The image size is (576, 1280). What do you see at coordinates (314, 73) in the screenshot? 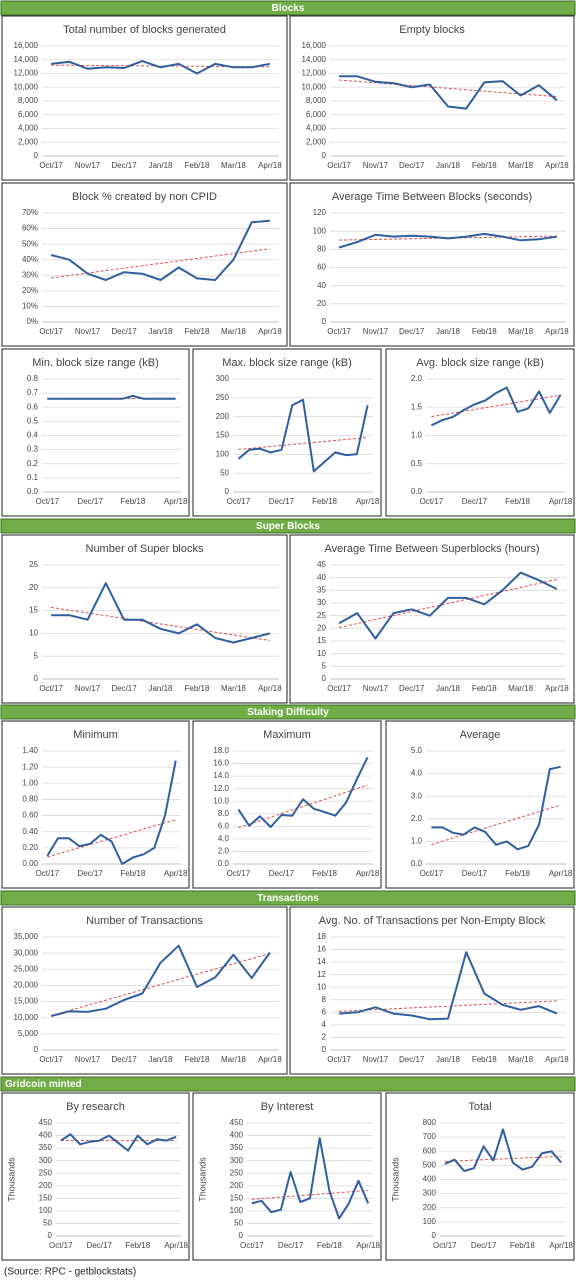
I see `y-tick-label: 12,000` at bounding box center [314, 73].